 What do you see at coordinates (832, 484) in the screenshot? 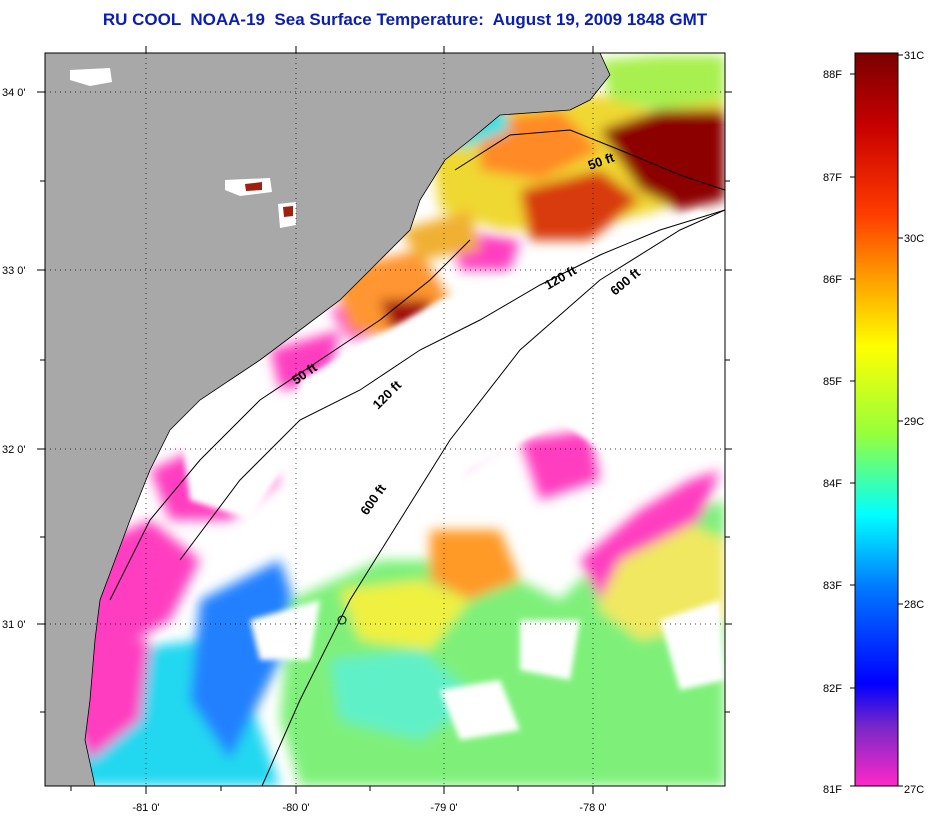
I see `colorbar-f-label: 84F` at bounding box center [832, 484].